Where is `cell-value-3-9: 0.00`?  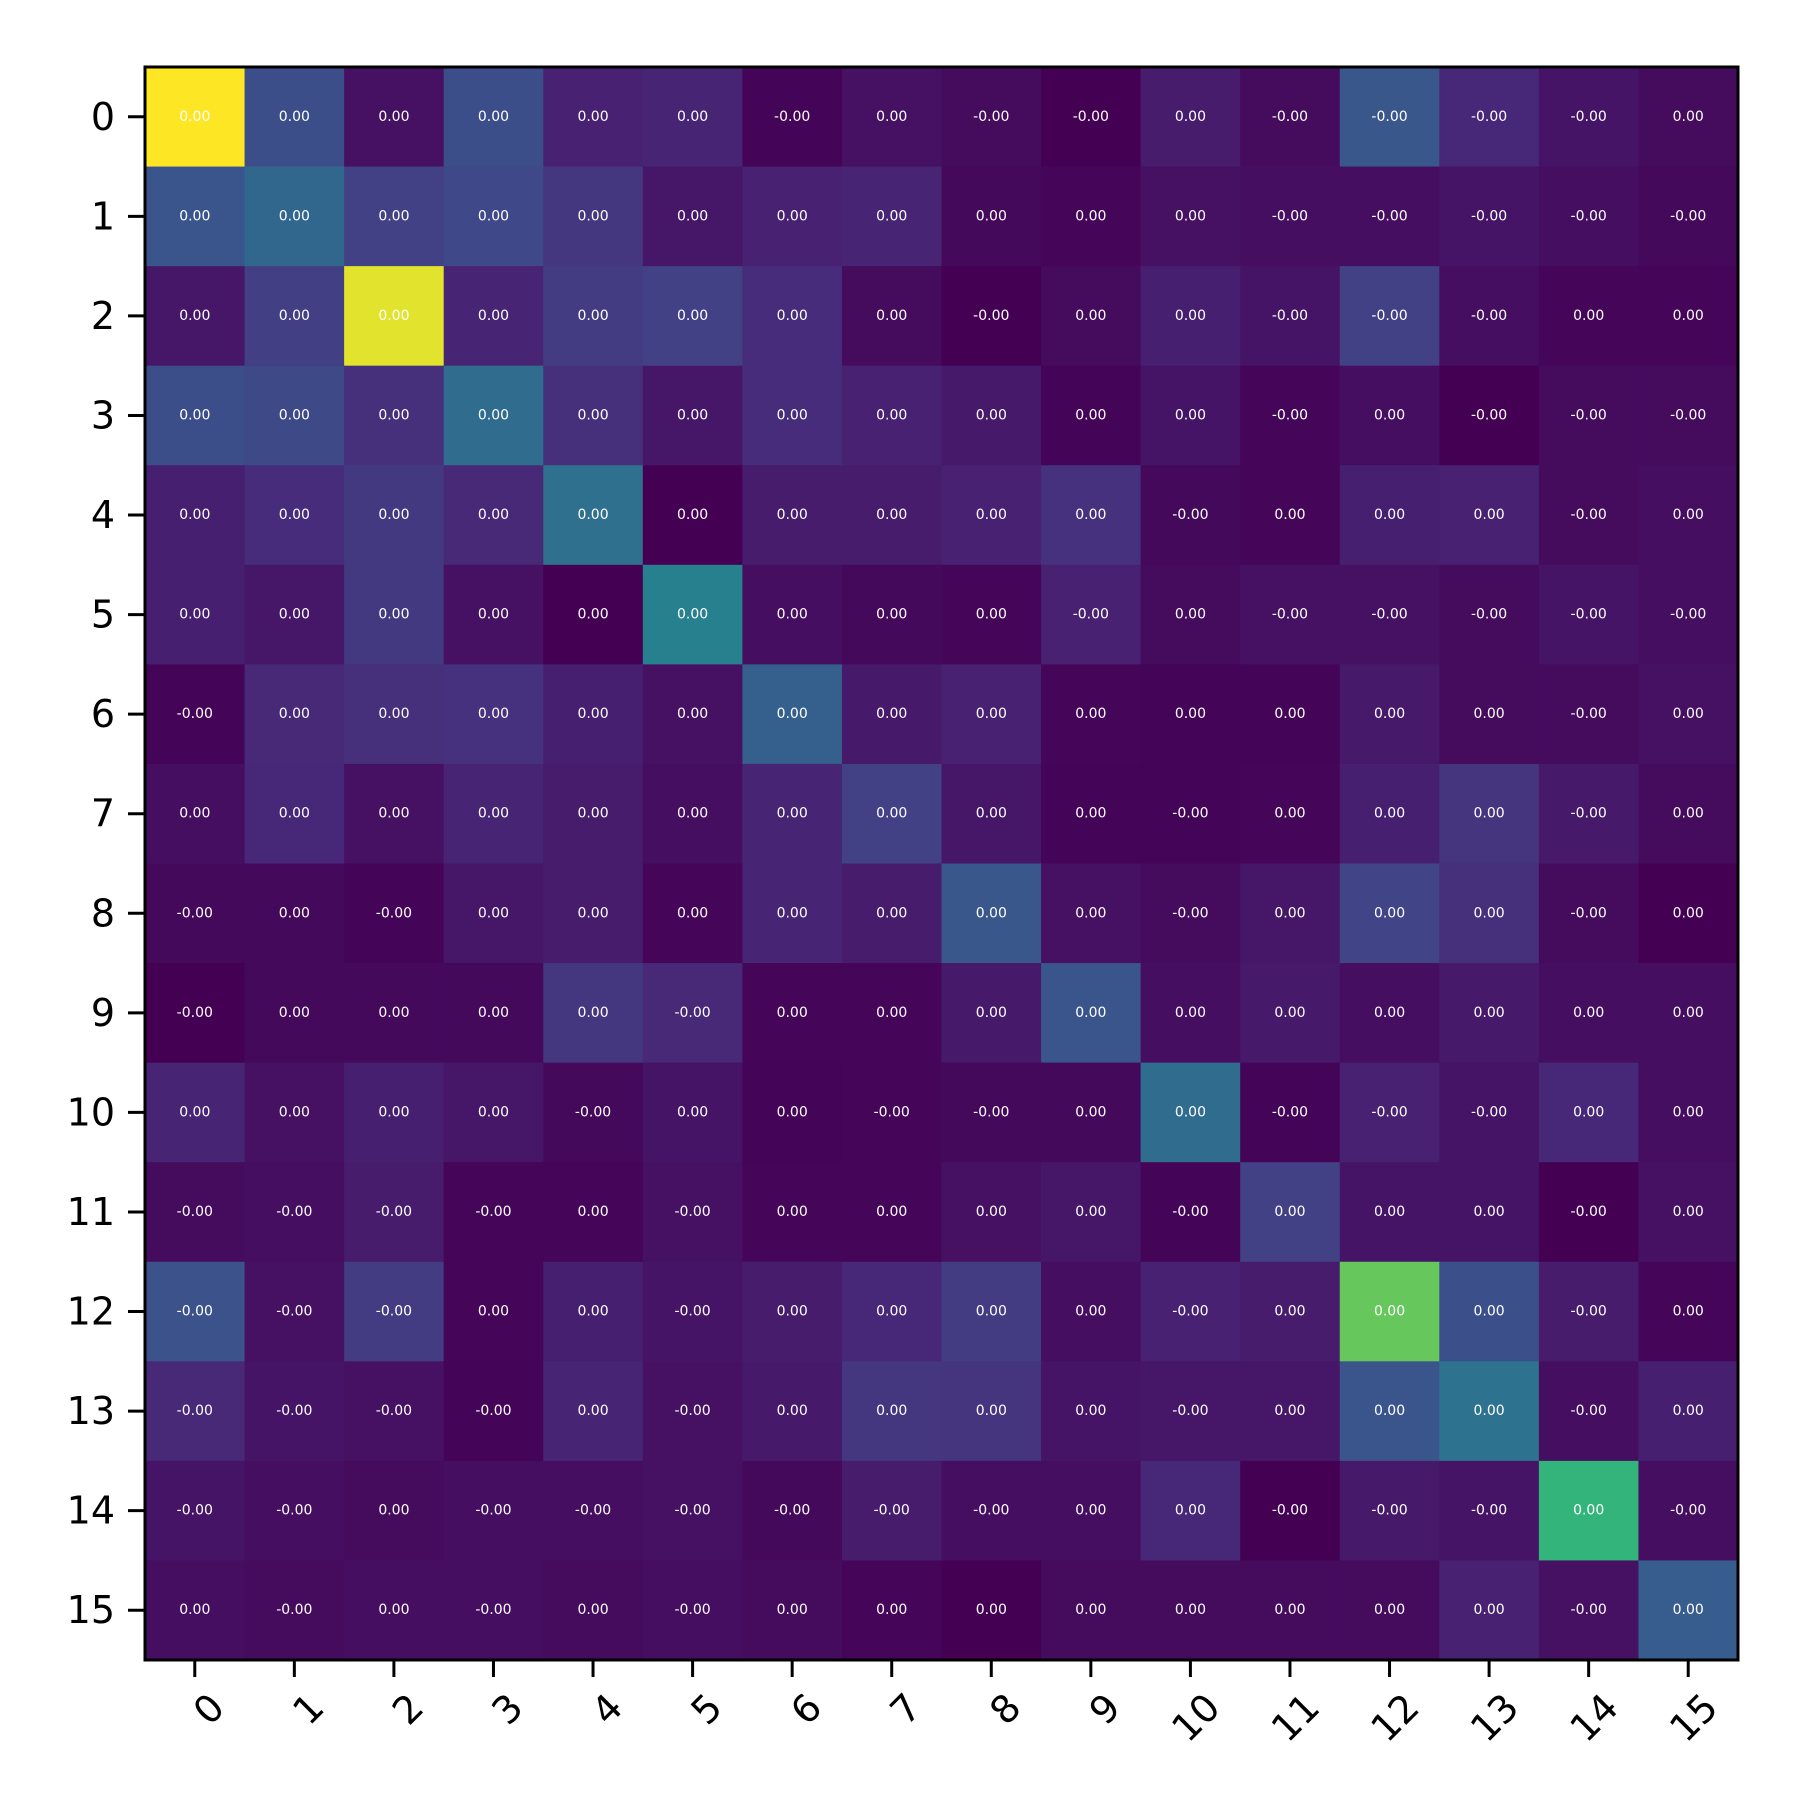
cell-value-3-9: 0.00 is located at coordinates (1090, 415).